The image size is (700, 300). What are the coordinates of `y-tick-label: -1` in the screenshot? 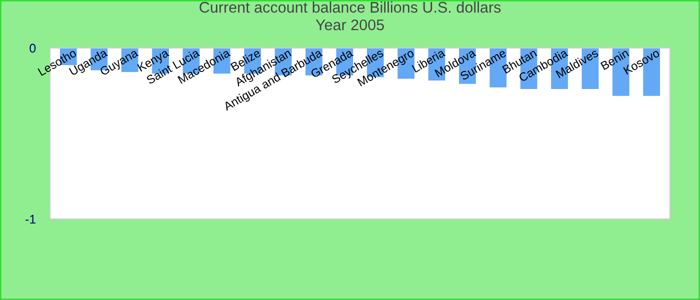 It's located at (31, 219).